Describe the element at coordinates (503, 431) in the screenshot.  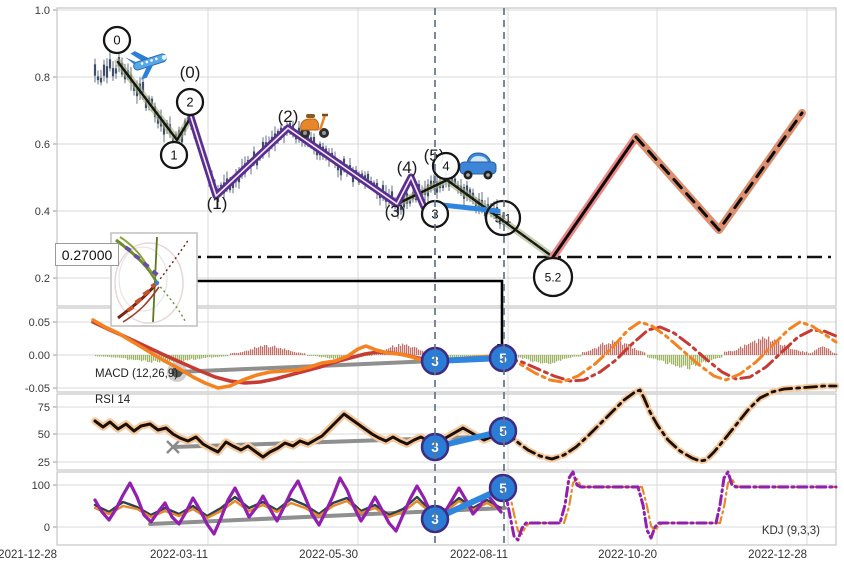
I see `rsi-wave-point-marker: 5` at that location.